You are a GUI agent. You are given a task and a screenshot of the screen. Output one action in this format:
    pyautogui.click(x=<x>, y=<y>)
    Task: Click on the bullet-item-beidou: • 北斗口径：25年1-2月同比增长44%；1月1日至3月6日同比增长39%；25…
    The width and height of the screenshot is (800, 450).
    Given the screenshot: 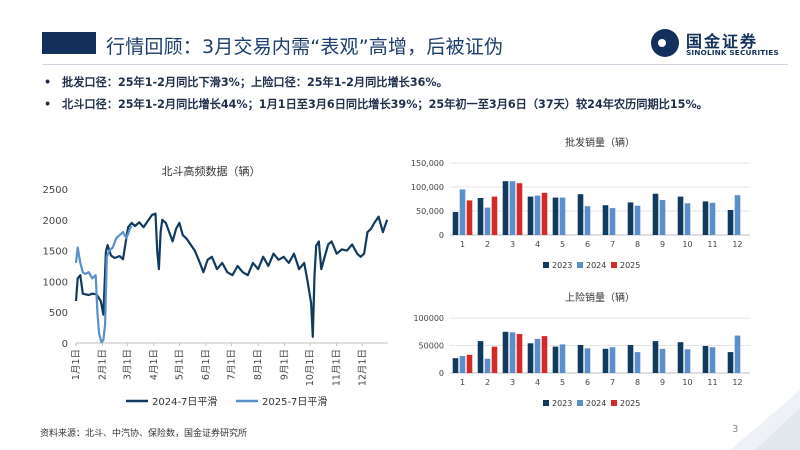 What is the action you would take?
    pyautogui.click(x=376, y=105)
    